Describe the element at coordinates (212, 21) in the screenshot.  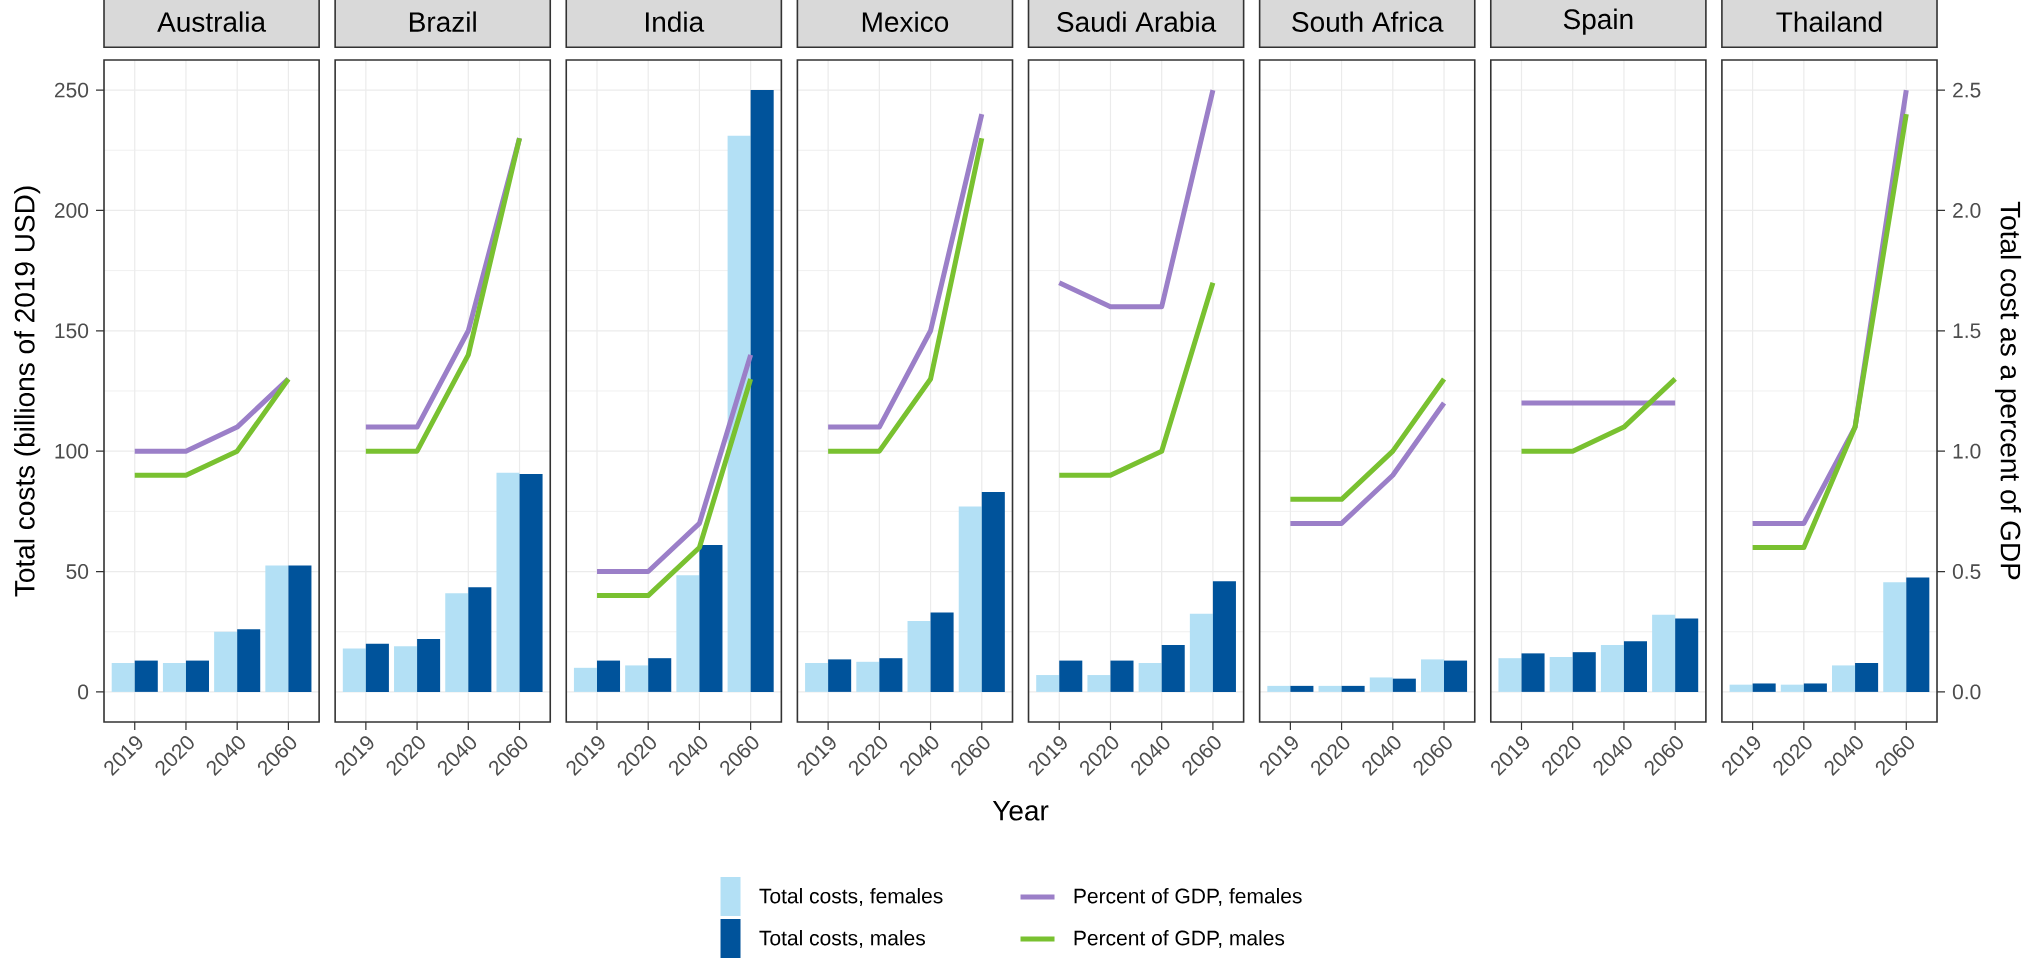
I see `chart-title: Australia` at that location.